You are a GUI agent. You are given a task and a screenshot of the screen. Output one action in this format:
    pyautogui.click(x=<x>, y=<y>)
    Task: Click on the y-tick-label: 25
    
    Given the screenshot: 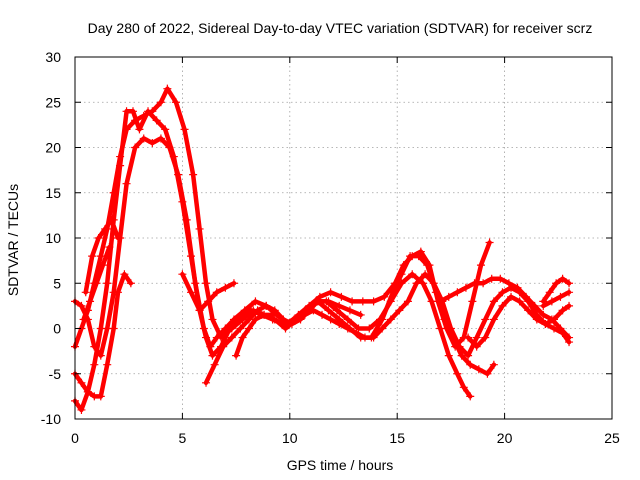 What is the action you would take?
    pyautogui.click(x=53, y=102)
    